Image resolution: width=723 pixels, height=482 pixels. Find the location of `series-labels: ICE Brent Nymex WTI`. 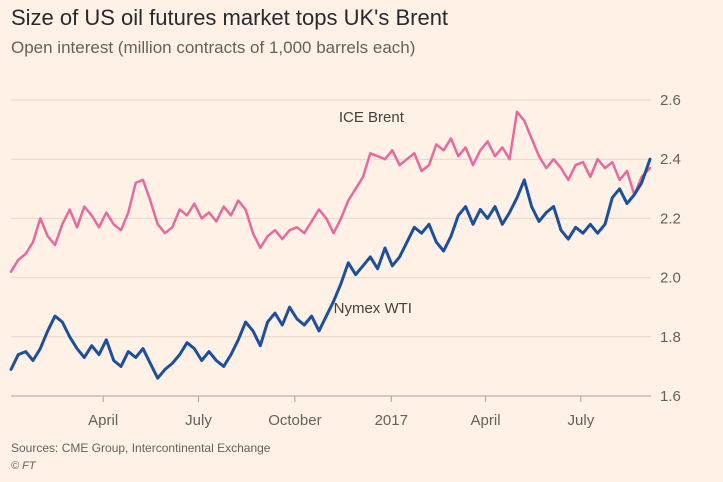

series-labels: ICE Brent Nymex WTI is located at coordinates (373, 213).